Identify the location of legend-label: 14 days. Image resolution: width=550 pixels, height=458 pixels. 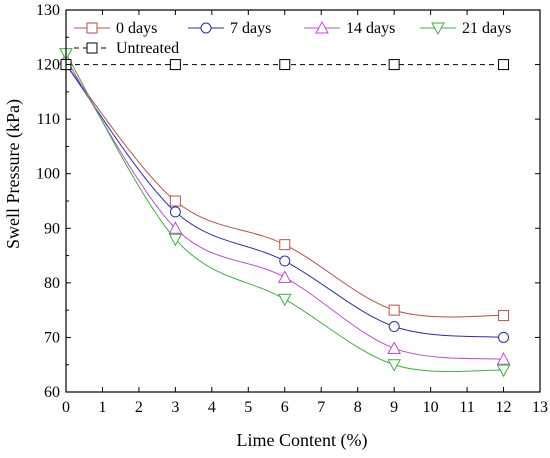
(370, 28).